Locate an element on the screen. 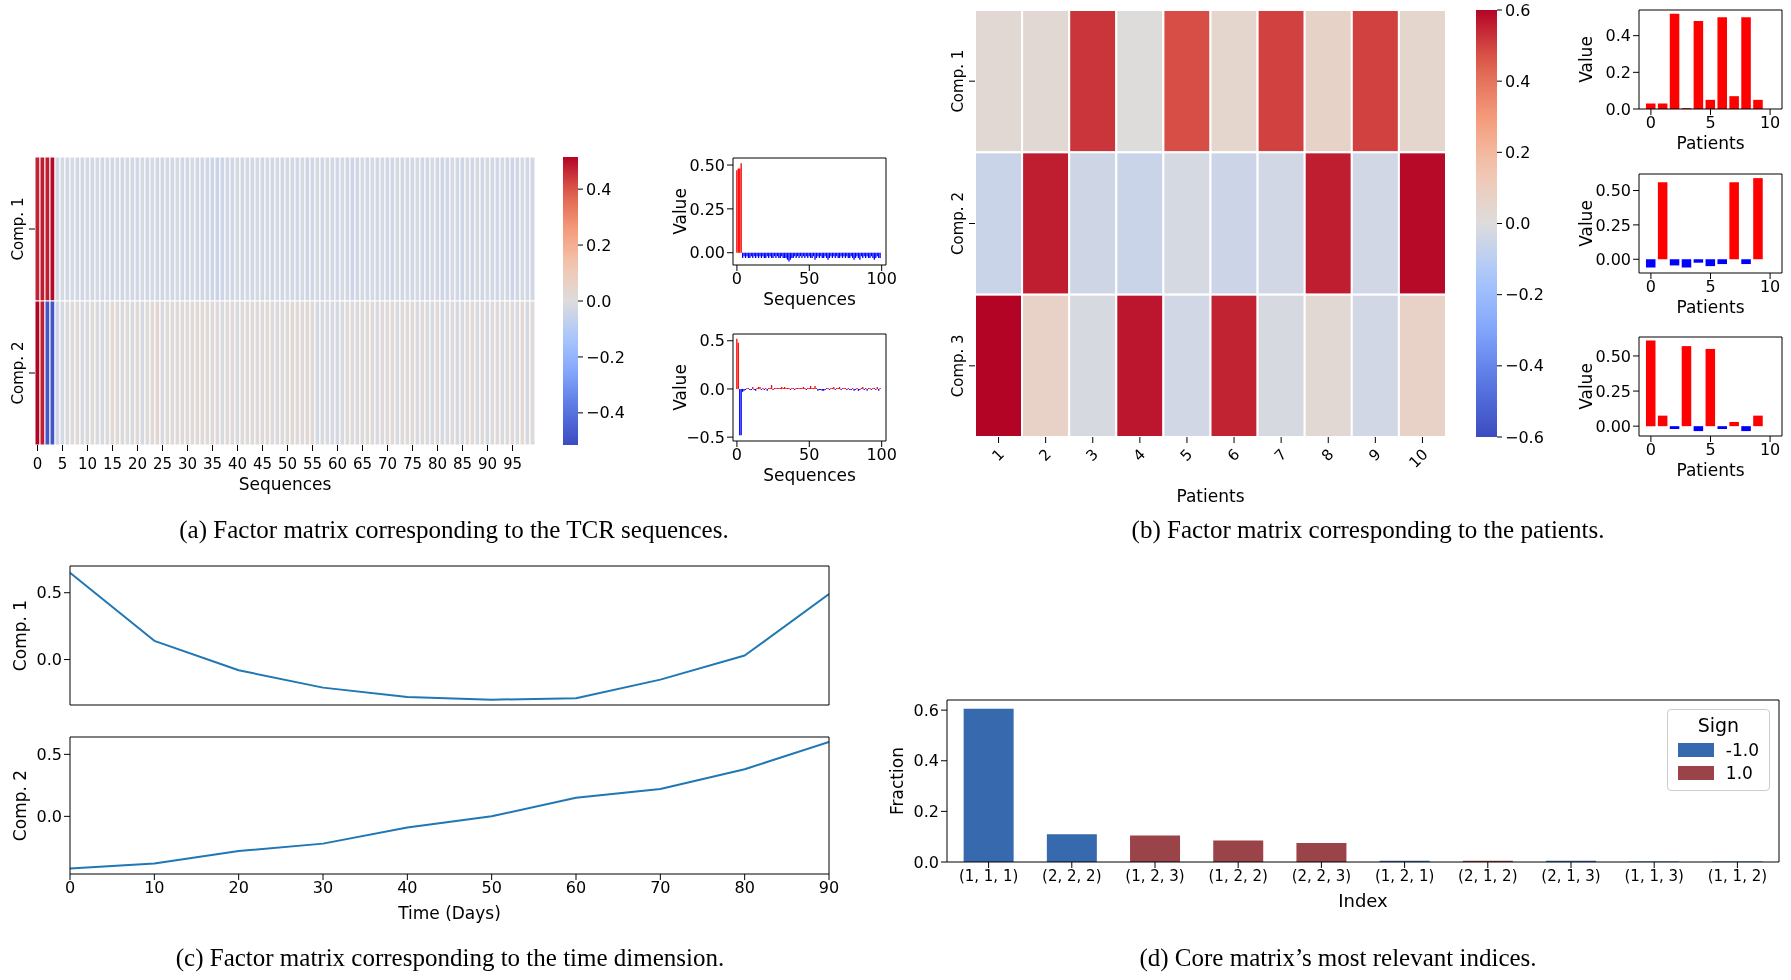 The height and width of the screenshot is (980, 1791). x-tick-label: 30 is located at coordinates (323, 888).